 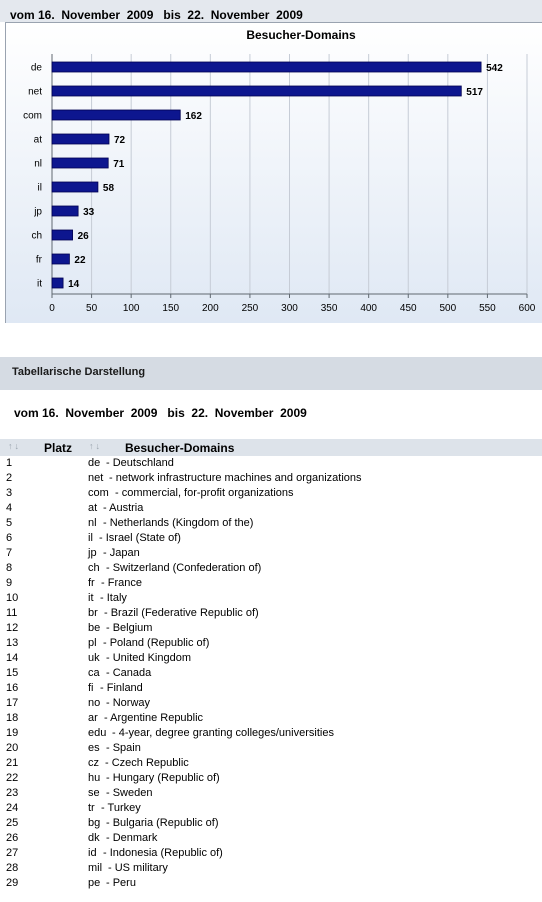 I want to click on rank-cell: 7, so click(x=9, y=553).